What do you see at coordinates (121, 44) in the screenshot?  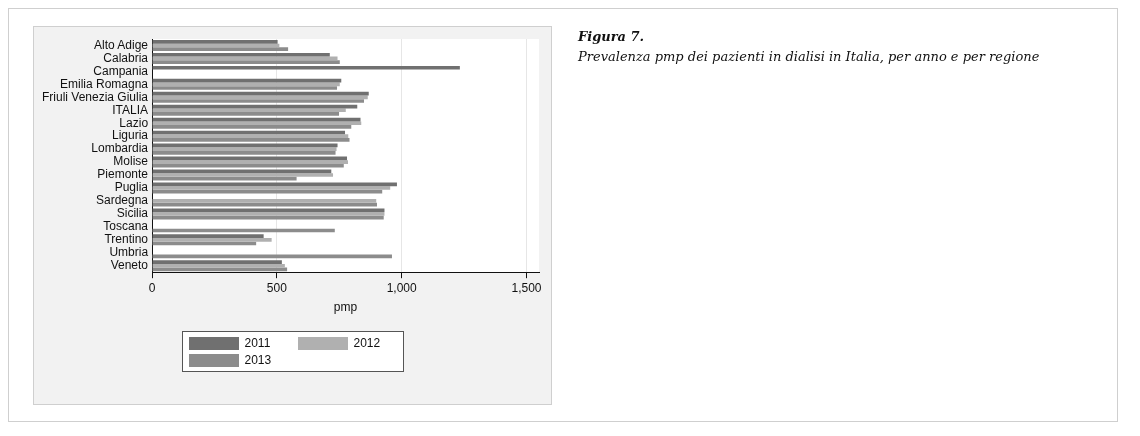 I see `y-tick-label: Alto Adige` at bounding box center [121, 44].